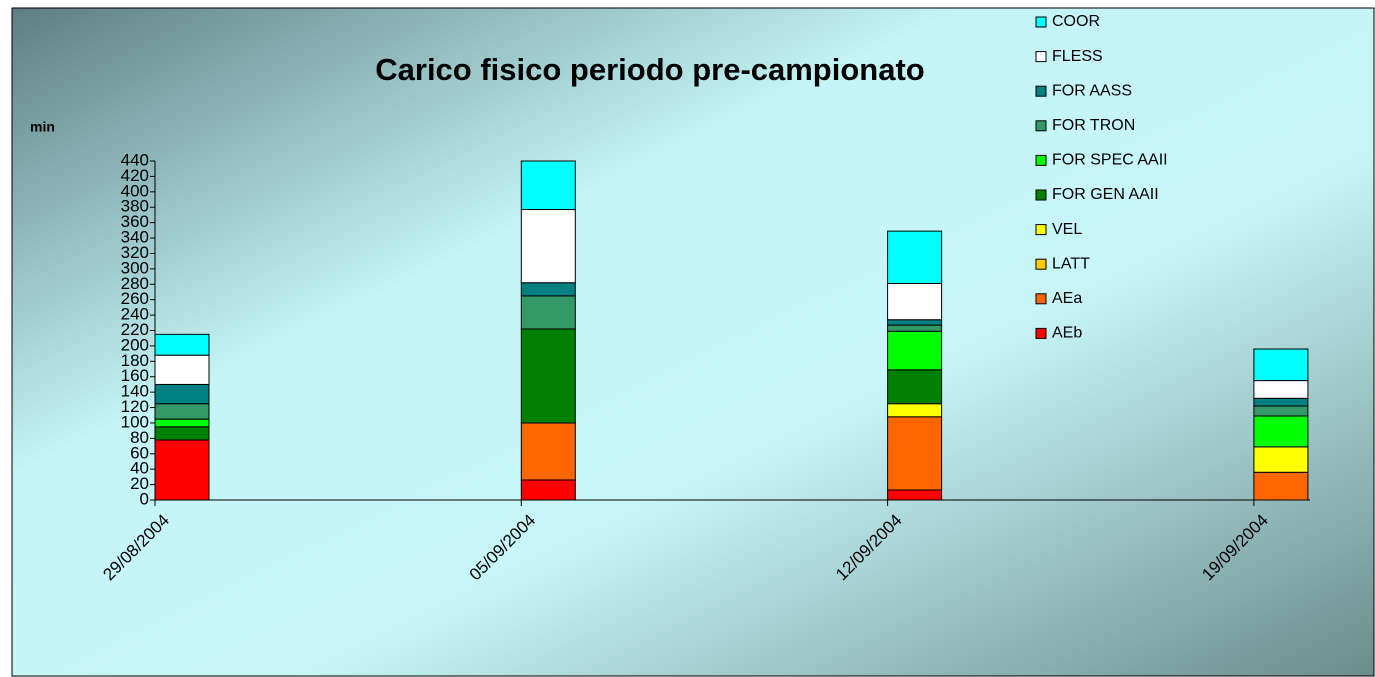  I want to click on legend-label: FOR AASS, so click(1092, 90).